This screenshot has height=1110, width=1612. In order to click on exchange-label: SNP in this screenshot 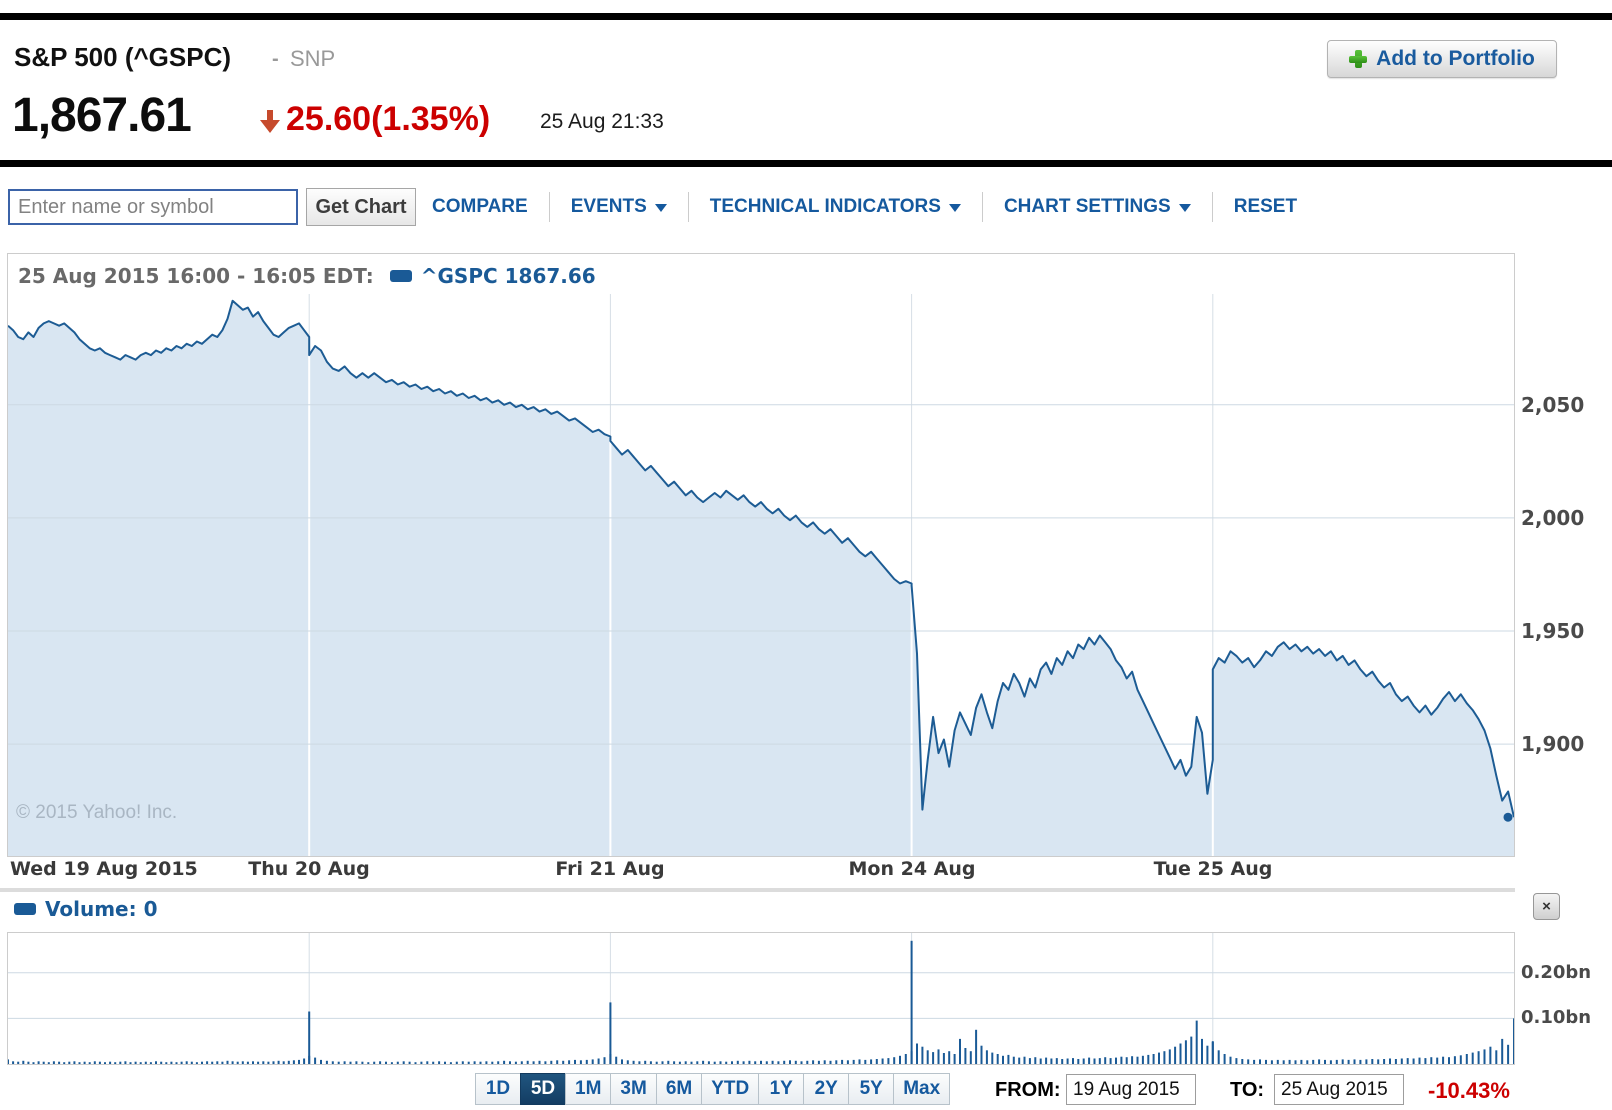, I will do `click(313, 58)`.